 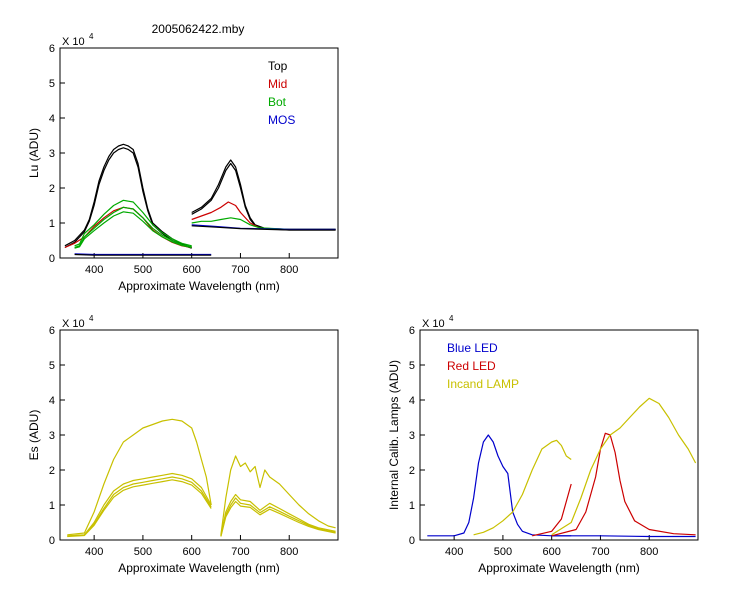 I want to click on figure-title: 2005062422.mby, so click(x=198, y=29).